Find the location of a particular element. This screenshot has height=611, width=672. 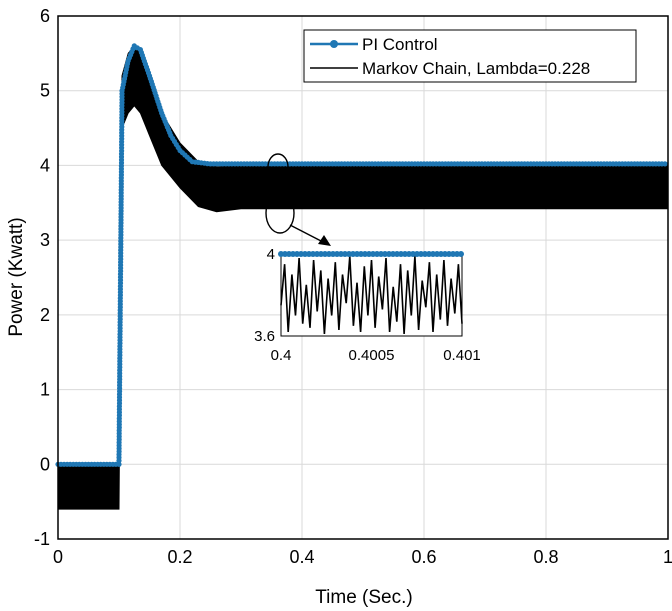

y-tick-label: 6 is located at coordinates (45, 16).